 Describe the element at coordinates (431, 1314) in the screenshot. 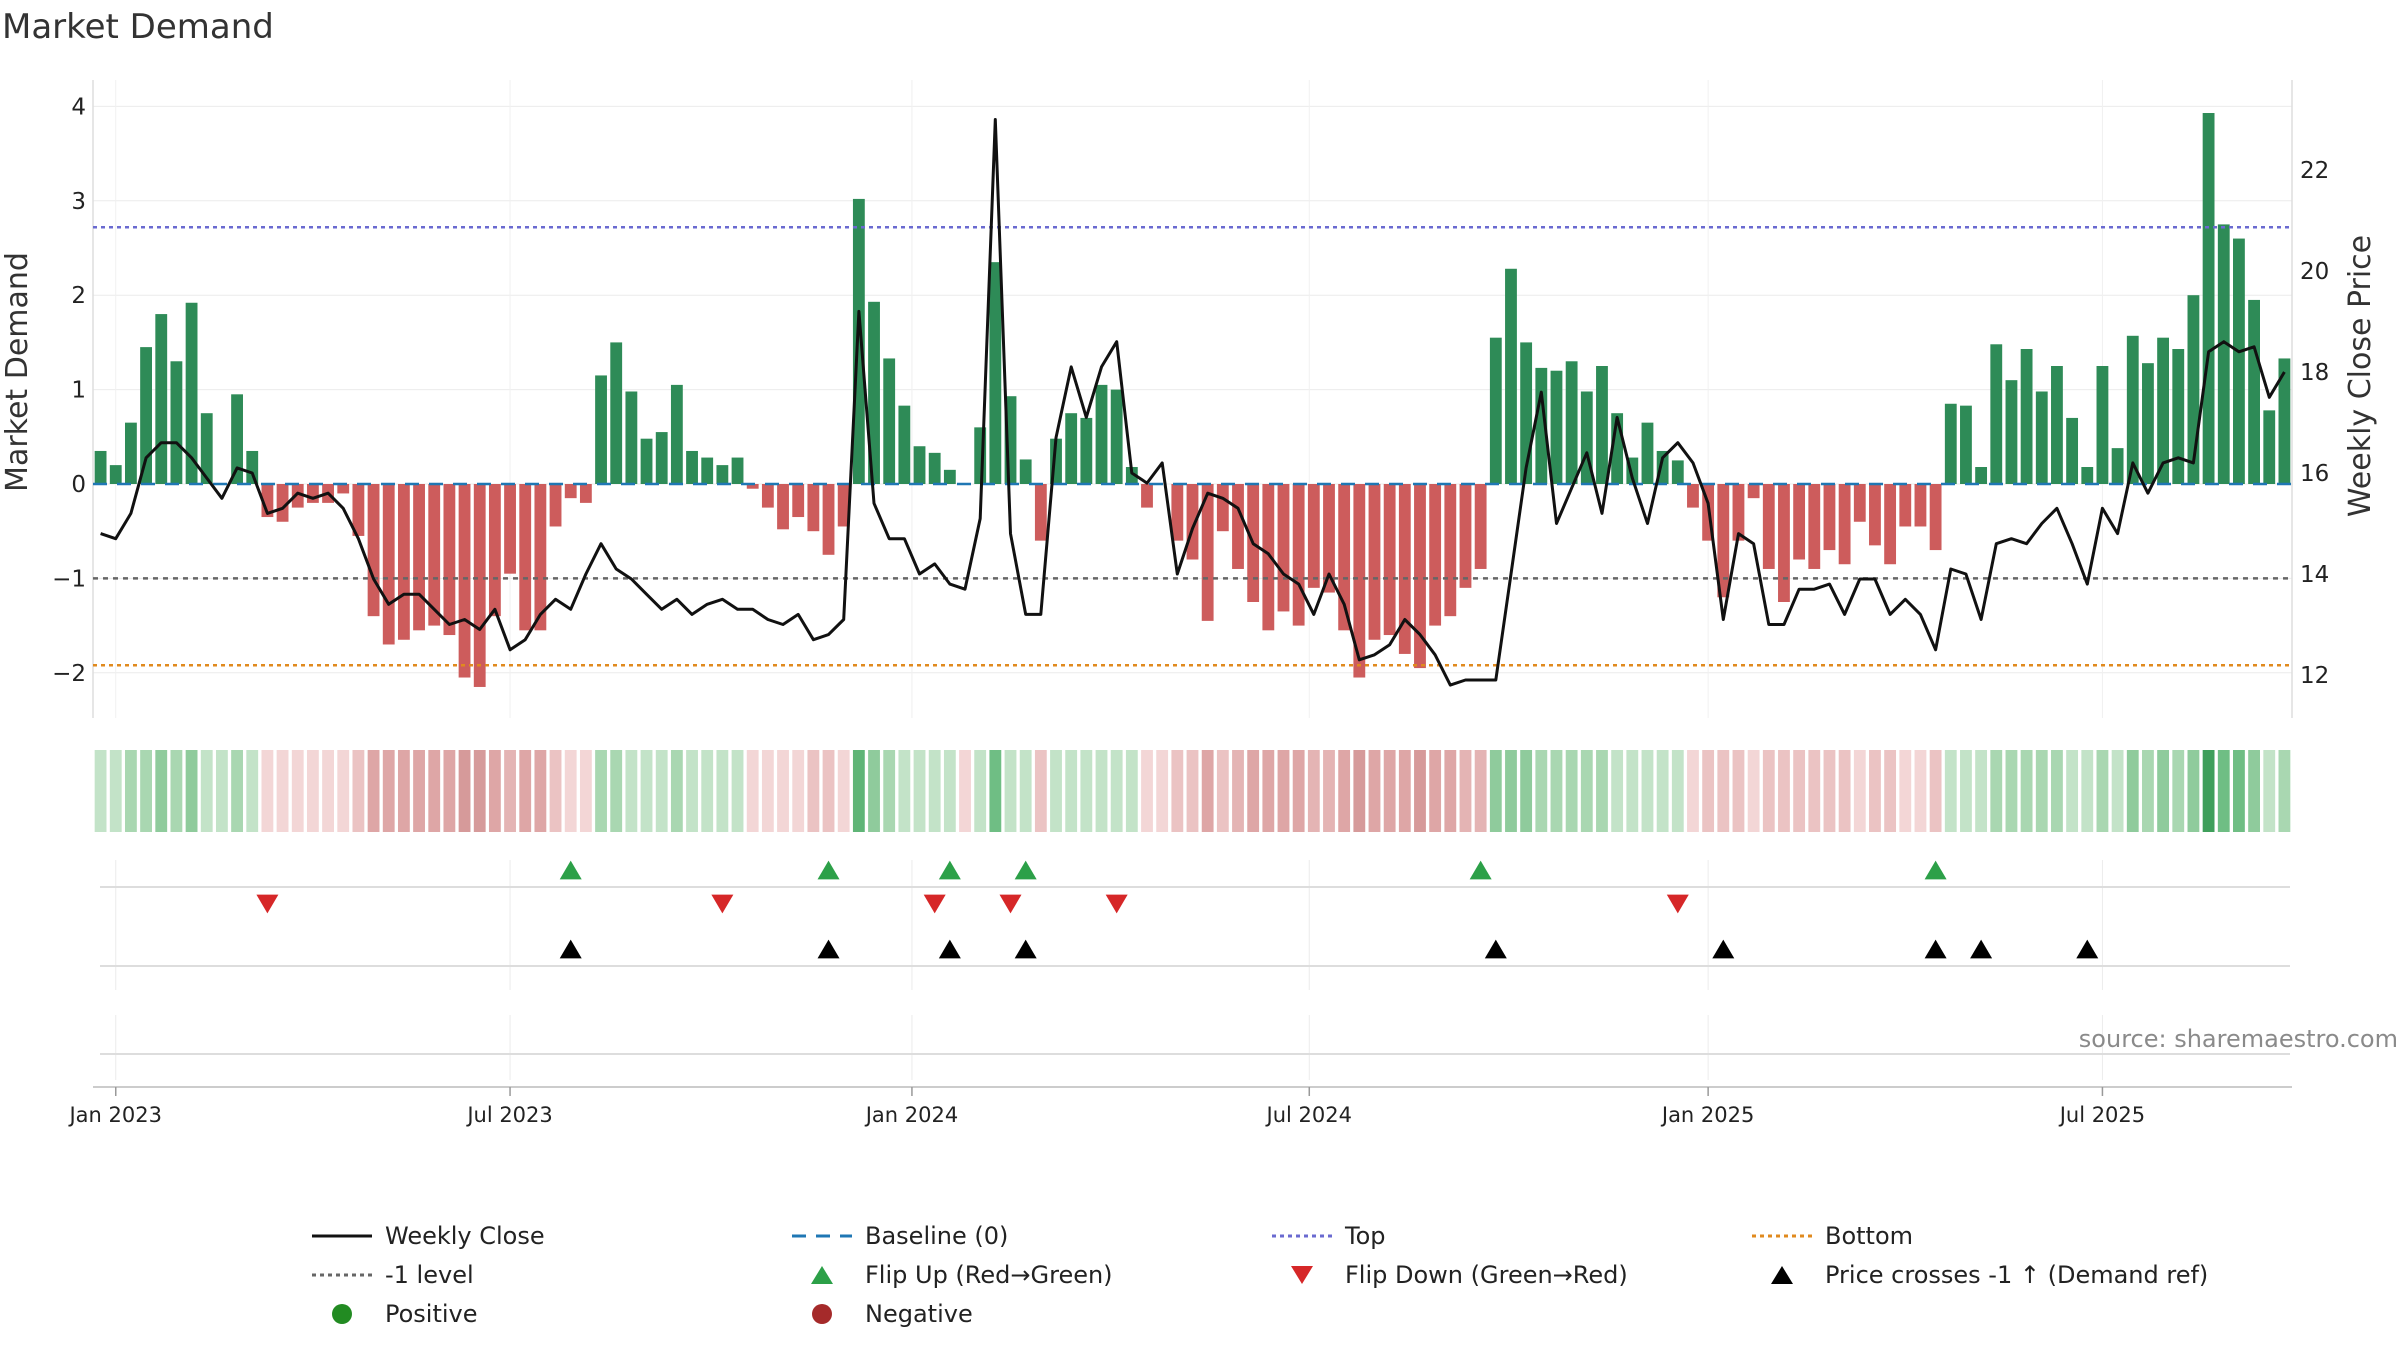

I see `legend-label: Positive` at that location.